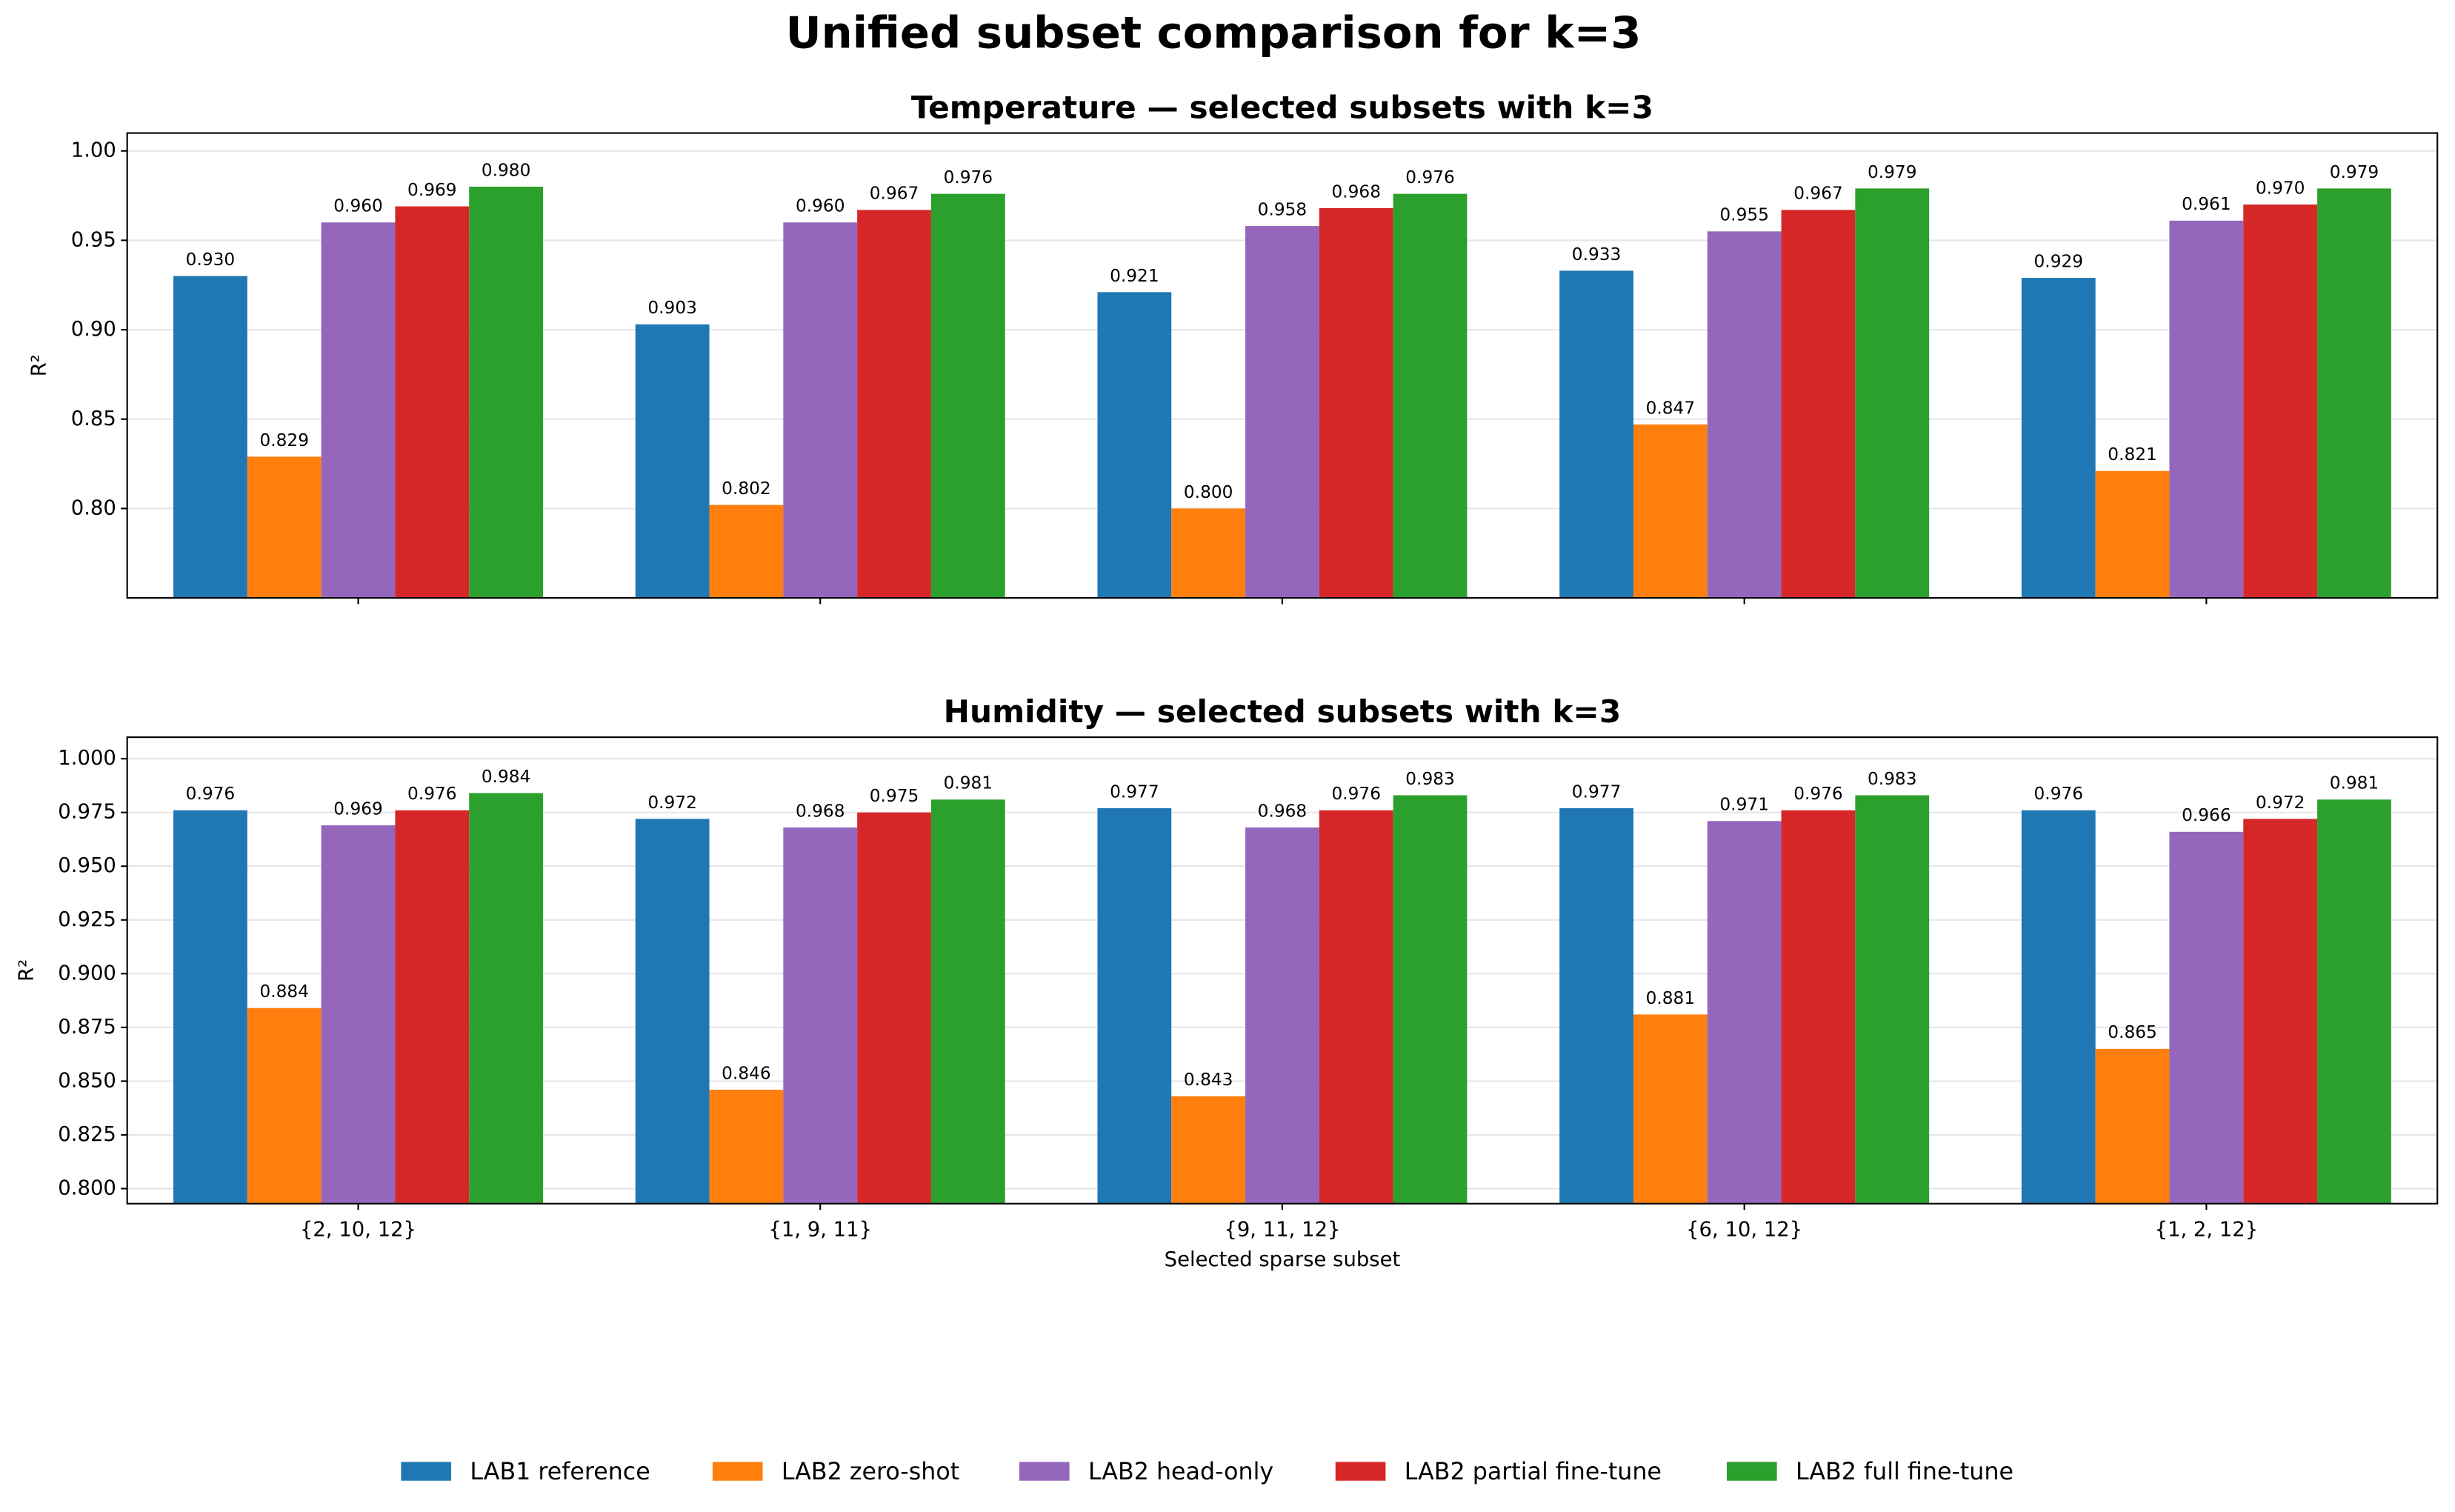 This screenshot has width=2455, height=1512. I want to click on axes-title: Humidity — selected subsets with k=3, so click(1283, 711).